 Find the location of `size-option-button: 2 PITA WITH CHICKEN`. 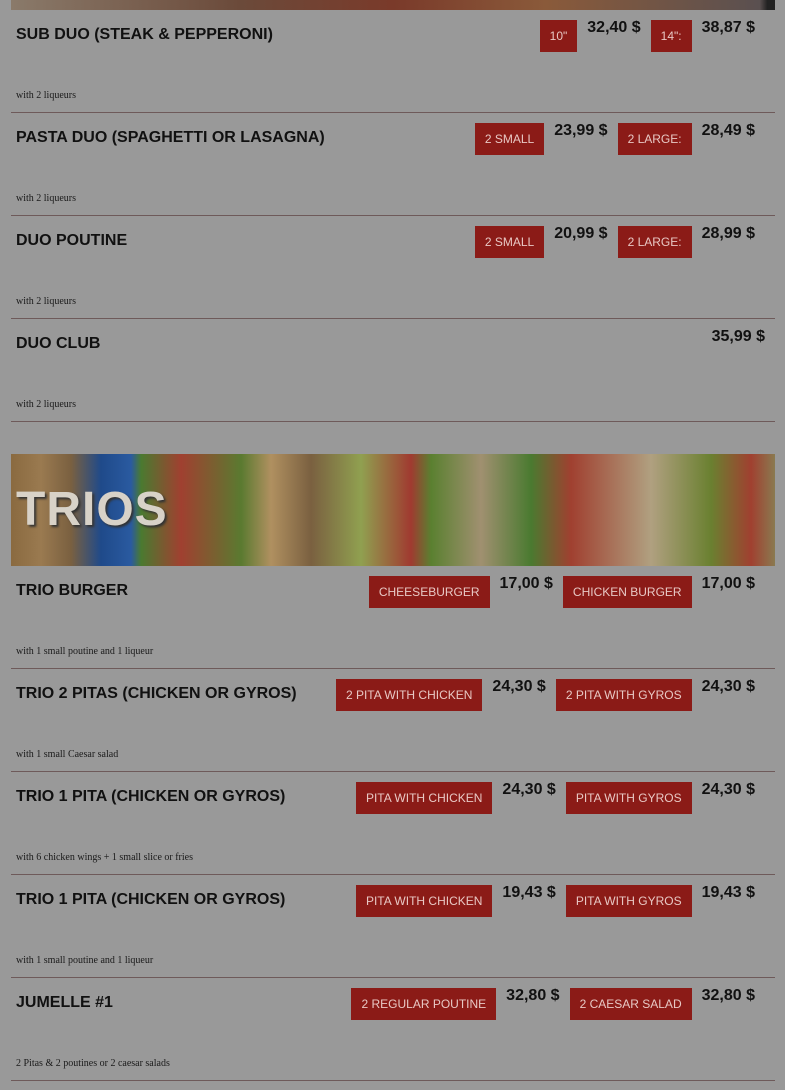

size-option-button: 2 PITA WITH CHICKEN is located at coordinates (409, 695).